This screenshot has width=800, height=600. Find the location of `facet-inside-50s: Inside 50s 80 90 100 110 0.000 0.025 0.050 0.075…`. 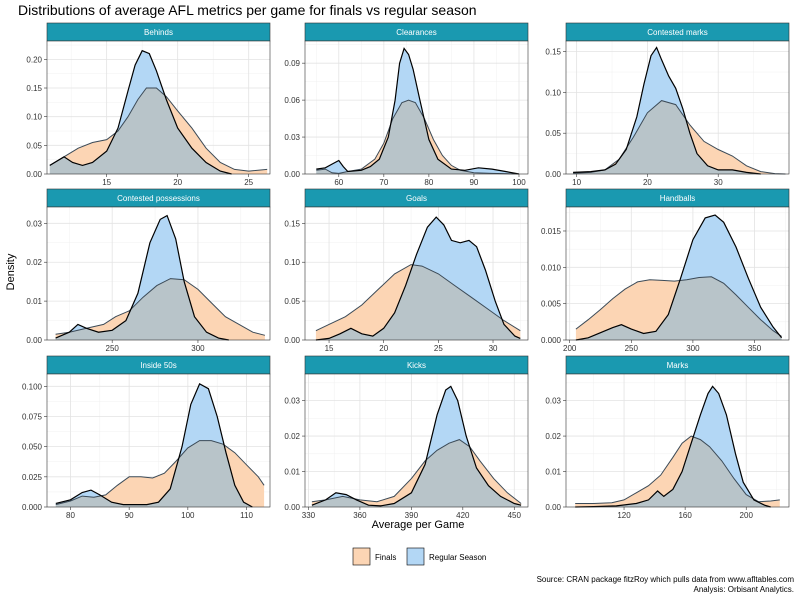

facet-inside-50s: Inside 50s 80 90 100 110 0.000 0.025 0.050 0.075… is located at coordinates (146, 437).